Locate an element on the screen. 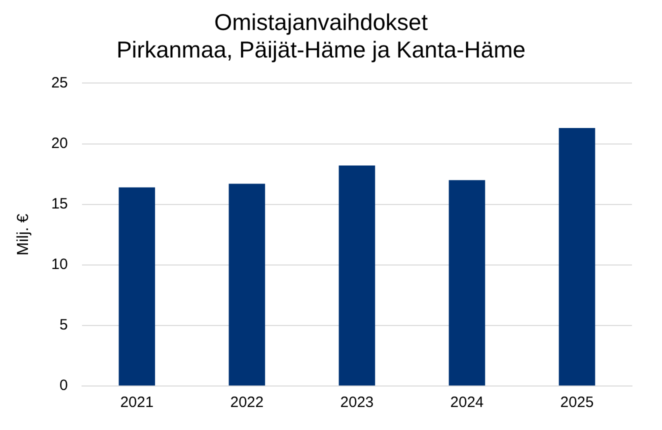 The height and width of the screenshot is (430, 662). y-tick-label: 15 is located at coordinates (59, 203).